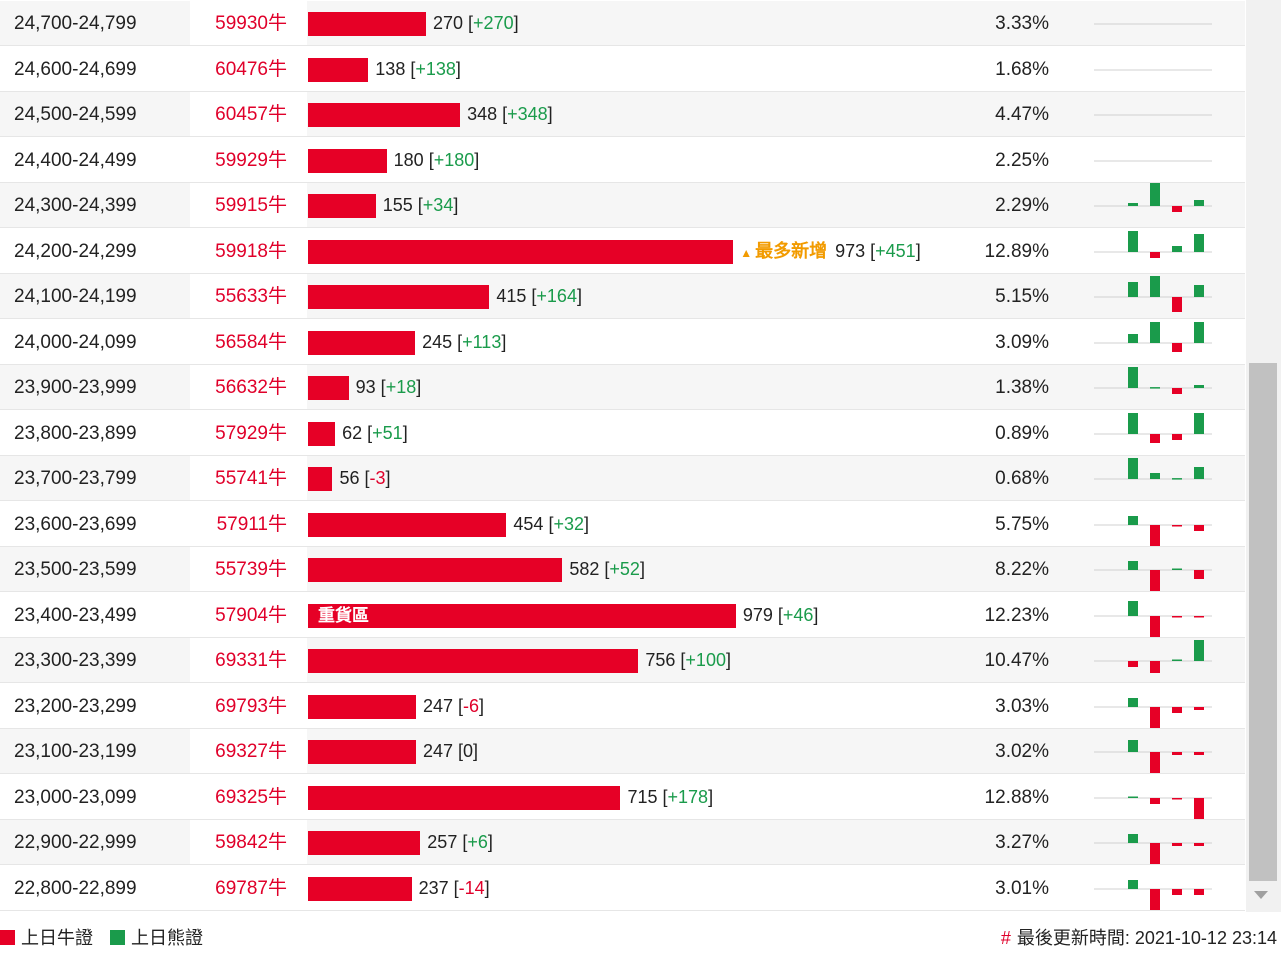 The width and height of the screenshot is (1281, 954). What do you see at coordinates (1022, 205) in the screenshot?
I see `percentage: 2.29%` at bounding box center [1022, 205].